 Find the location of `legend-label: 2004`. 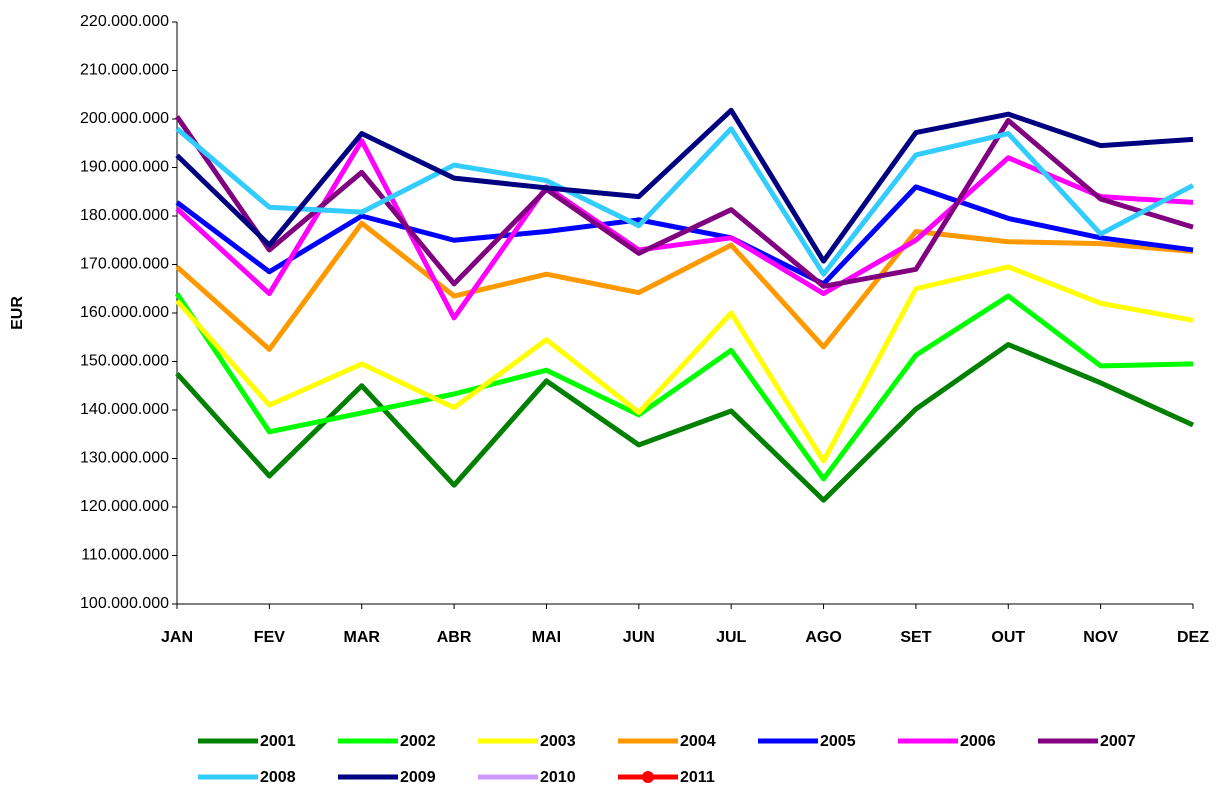

legend-label: 2004 is located at coordinates (698, 741).